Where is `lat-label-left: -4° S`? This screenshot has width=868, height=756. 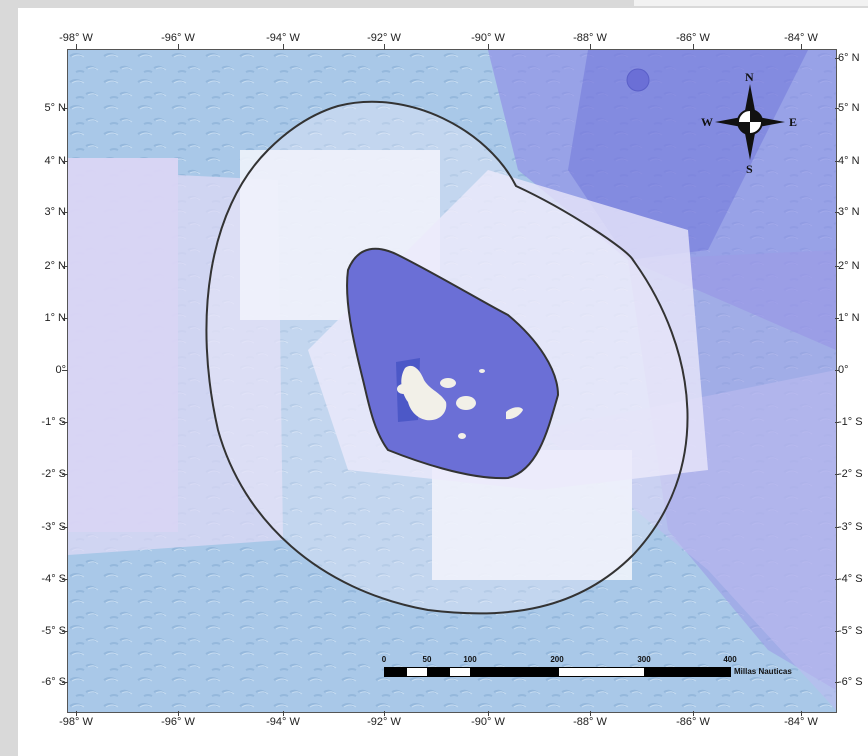 lat-label-left: -4° S is located at coordinates (53, 579).